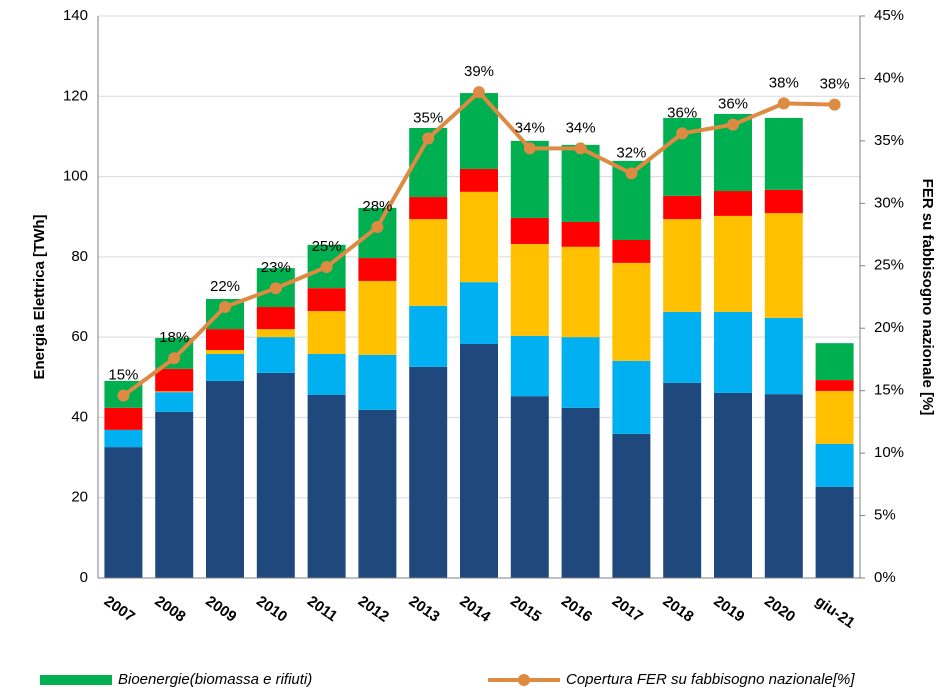  Describe the element at coordinates (276, 267) in the screenshot. I see `data-label: 23%` at that location.